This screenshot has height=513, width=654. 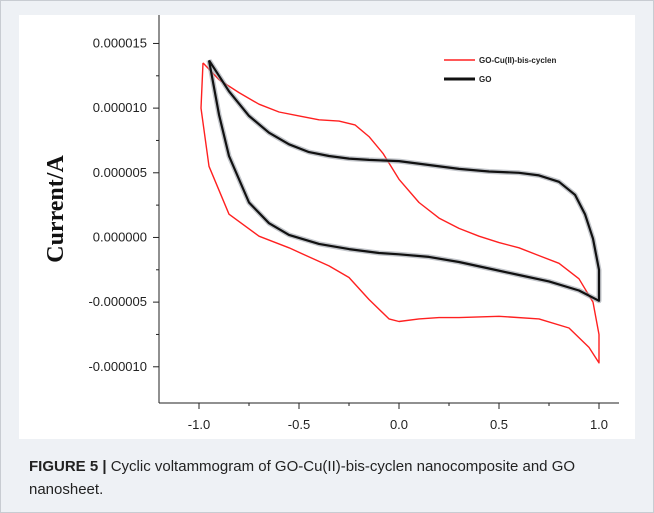 I want to click on legend-label: GO, so click(x=485, y=79).